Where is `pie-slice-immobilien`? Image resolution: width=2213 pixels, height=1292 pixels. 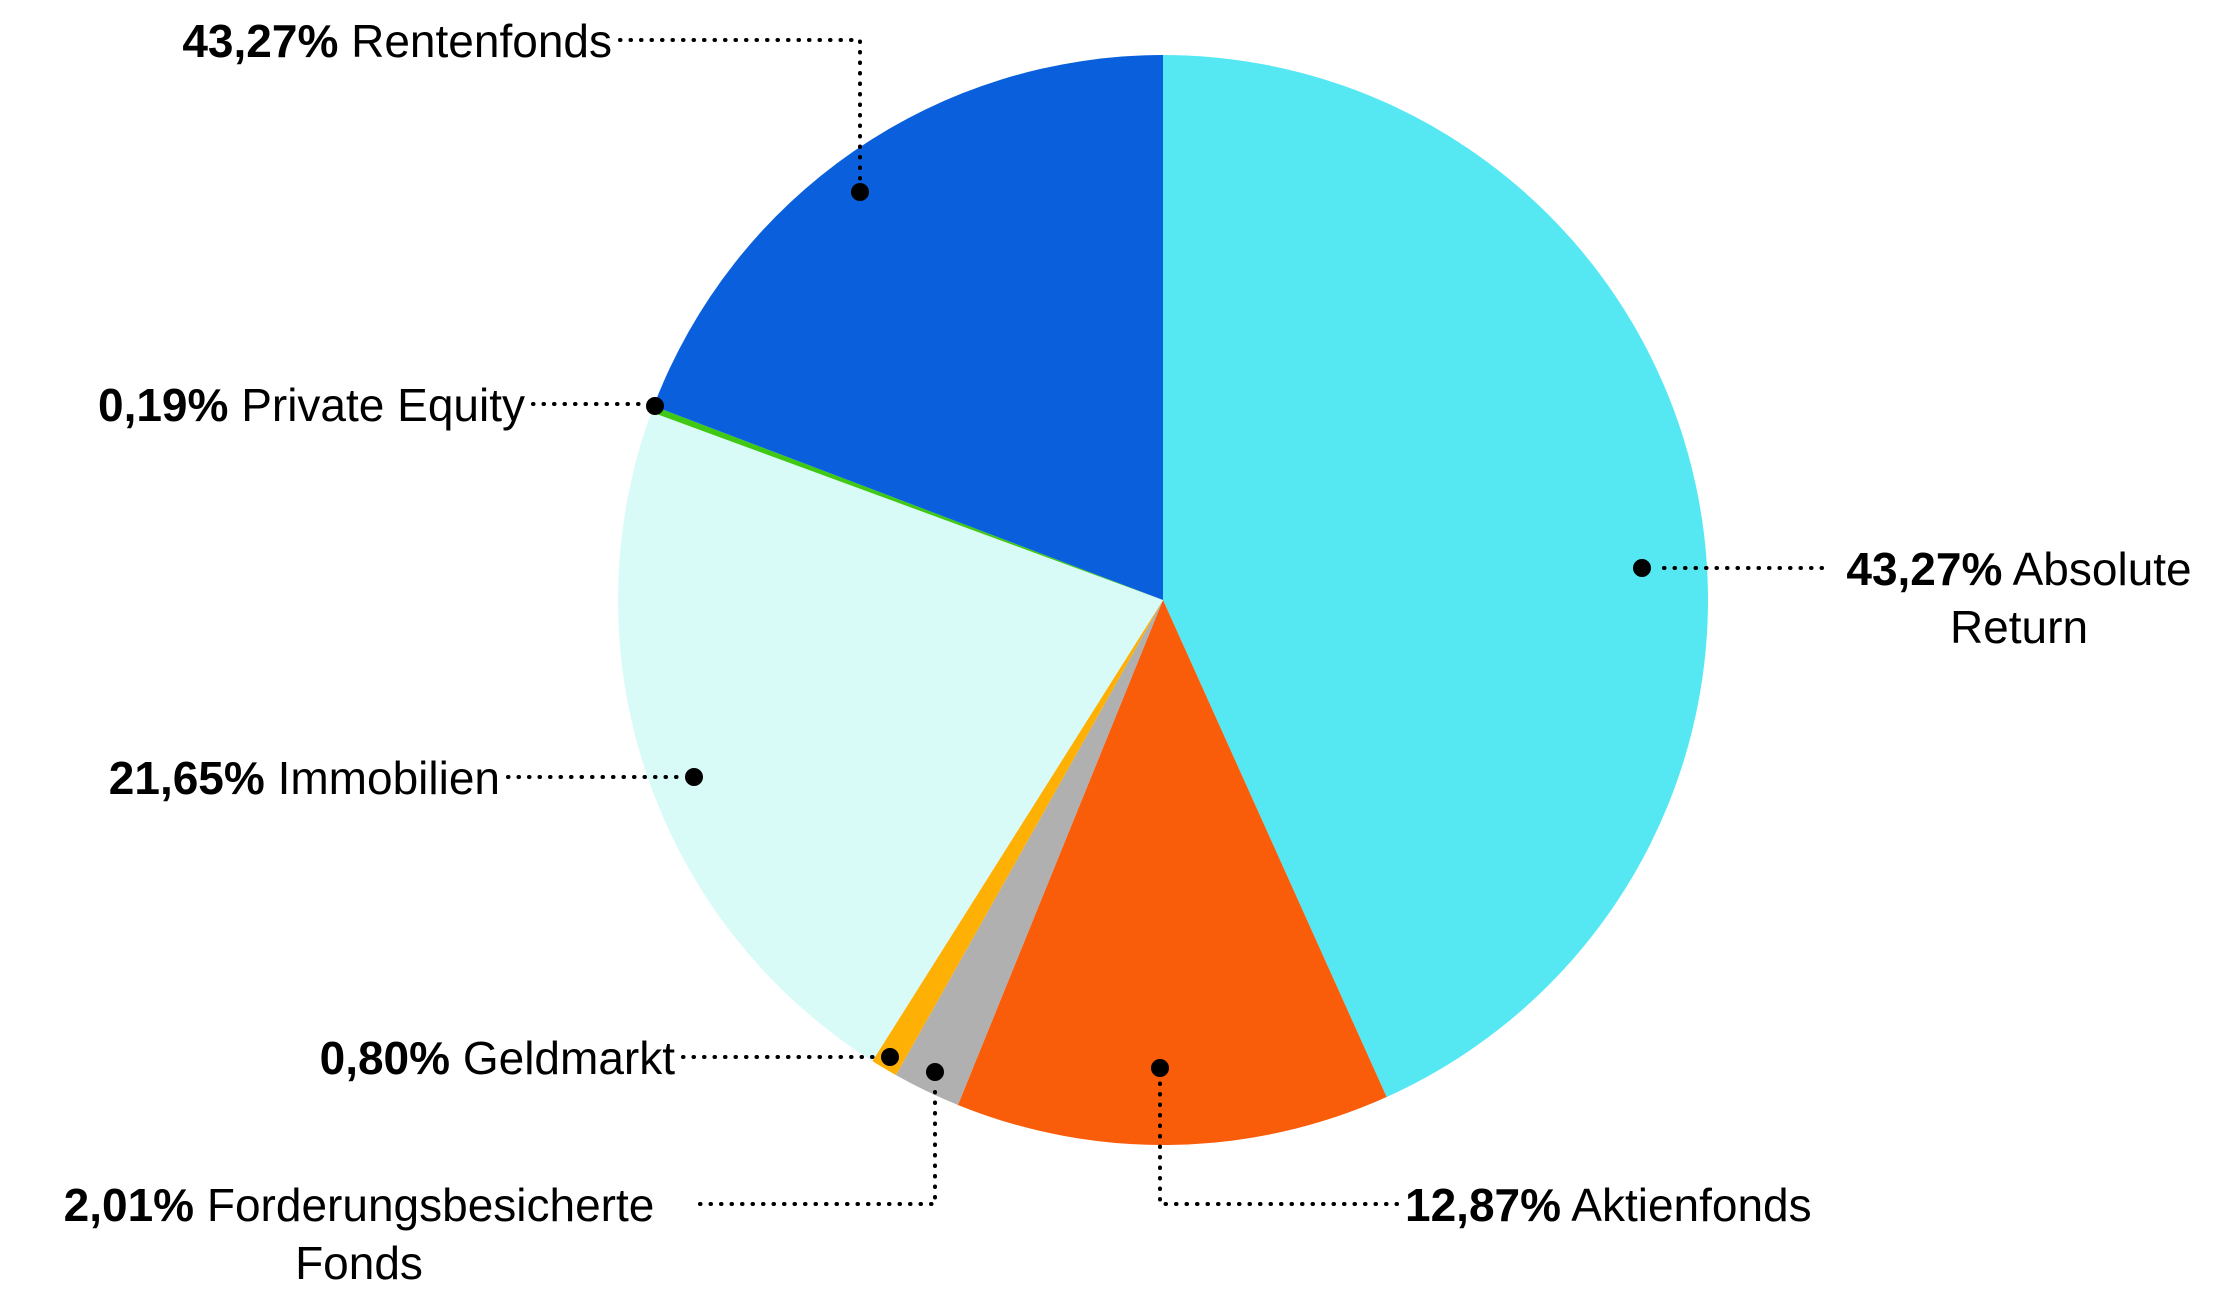 pie-slice-immobilien is located at coordinates (890, 737).